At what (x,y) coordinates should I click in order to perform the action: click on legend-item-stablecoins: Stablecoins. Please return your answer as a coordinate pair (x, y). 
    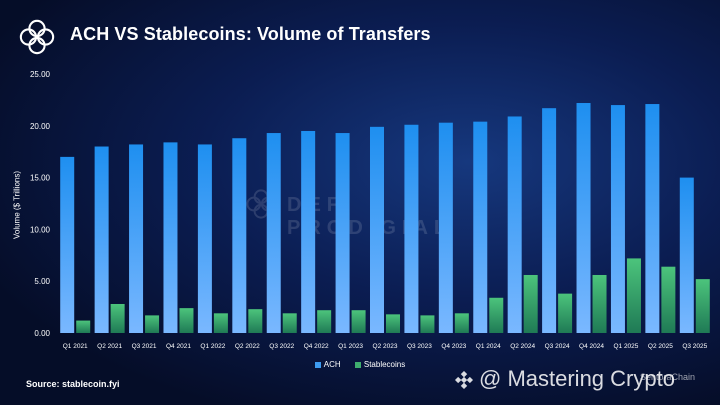
    Looking at the image, I should click on (380, 365).